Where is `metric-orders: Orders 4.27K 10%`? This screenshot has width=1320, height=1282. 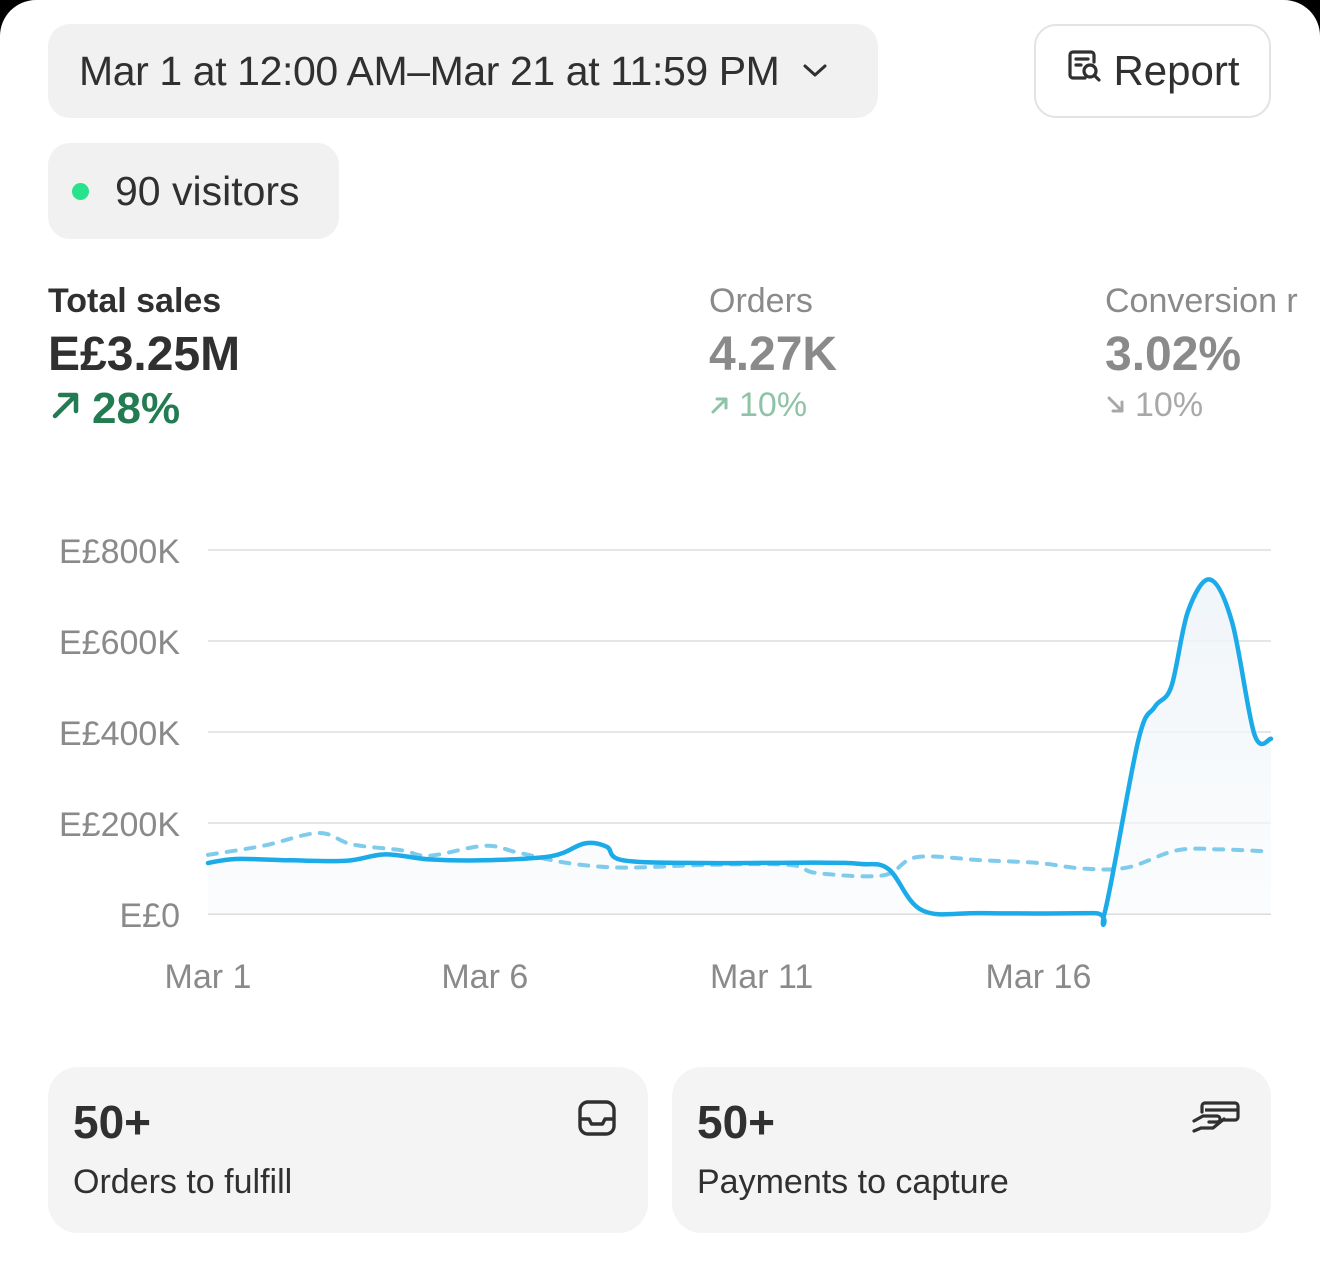 metric-orders: Orders 4.27K 10% is located at coordinates (773, 352).